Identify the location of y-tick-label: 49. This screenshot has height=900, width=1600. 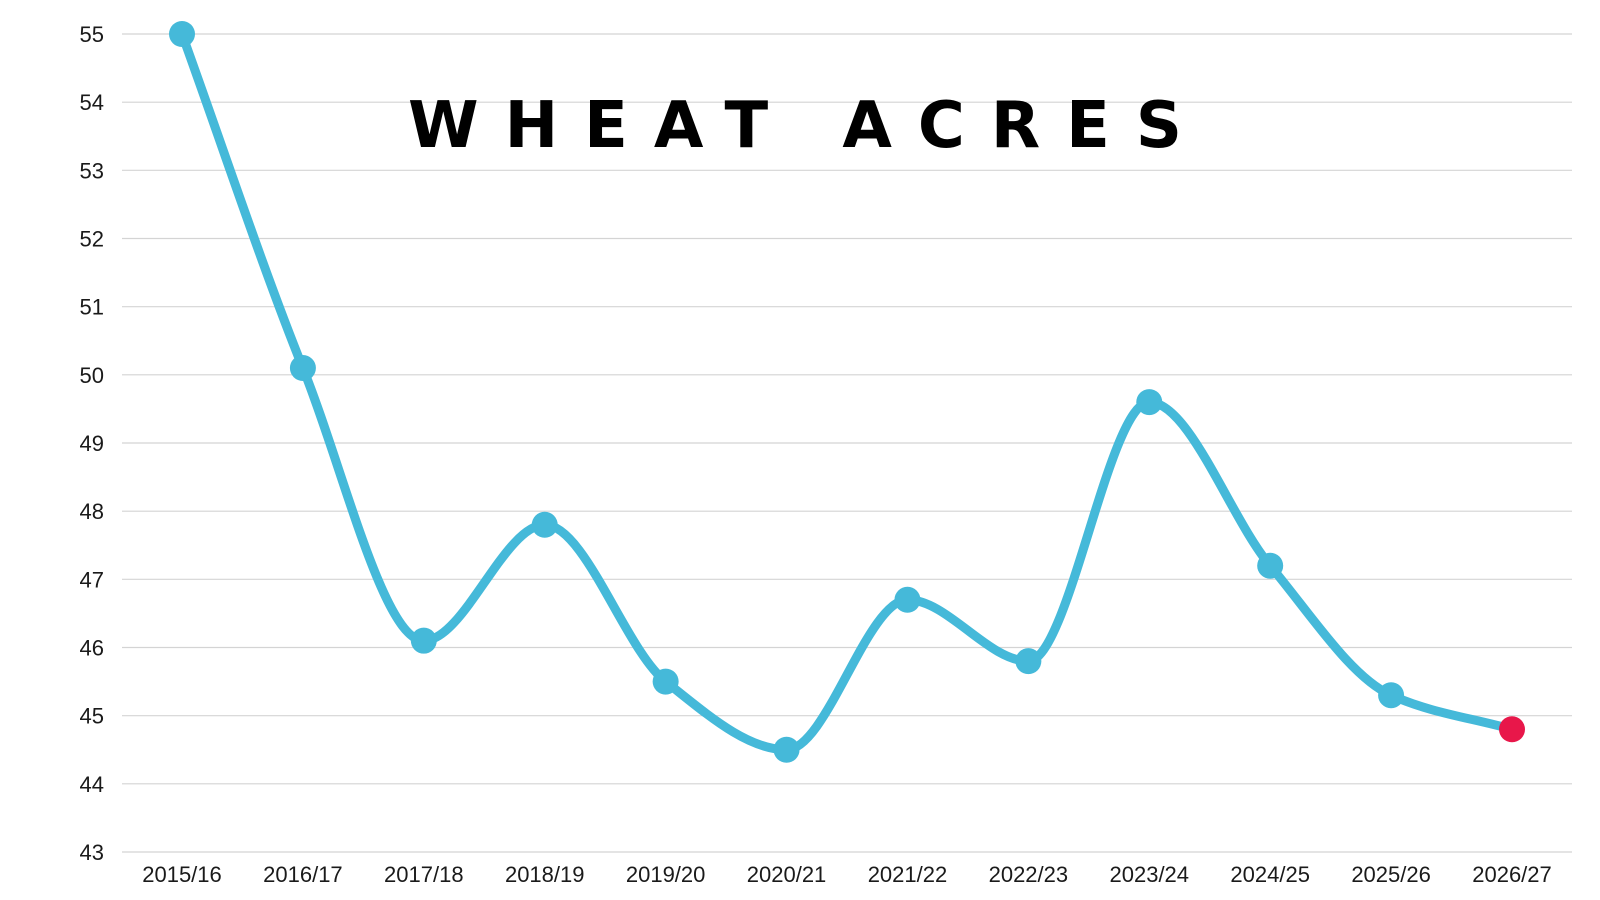
(92, 443).